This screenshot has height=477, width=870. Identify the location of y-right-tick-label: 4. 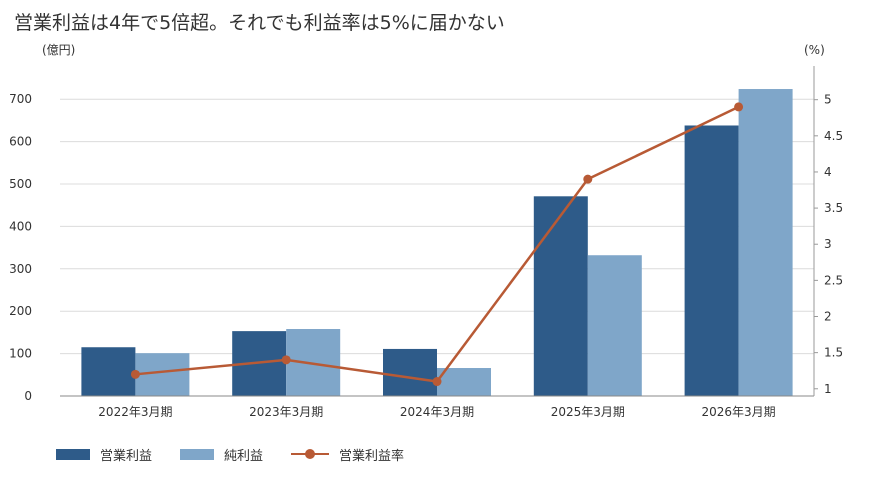
(828, 172).